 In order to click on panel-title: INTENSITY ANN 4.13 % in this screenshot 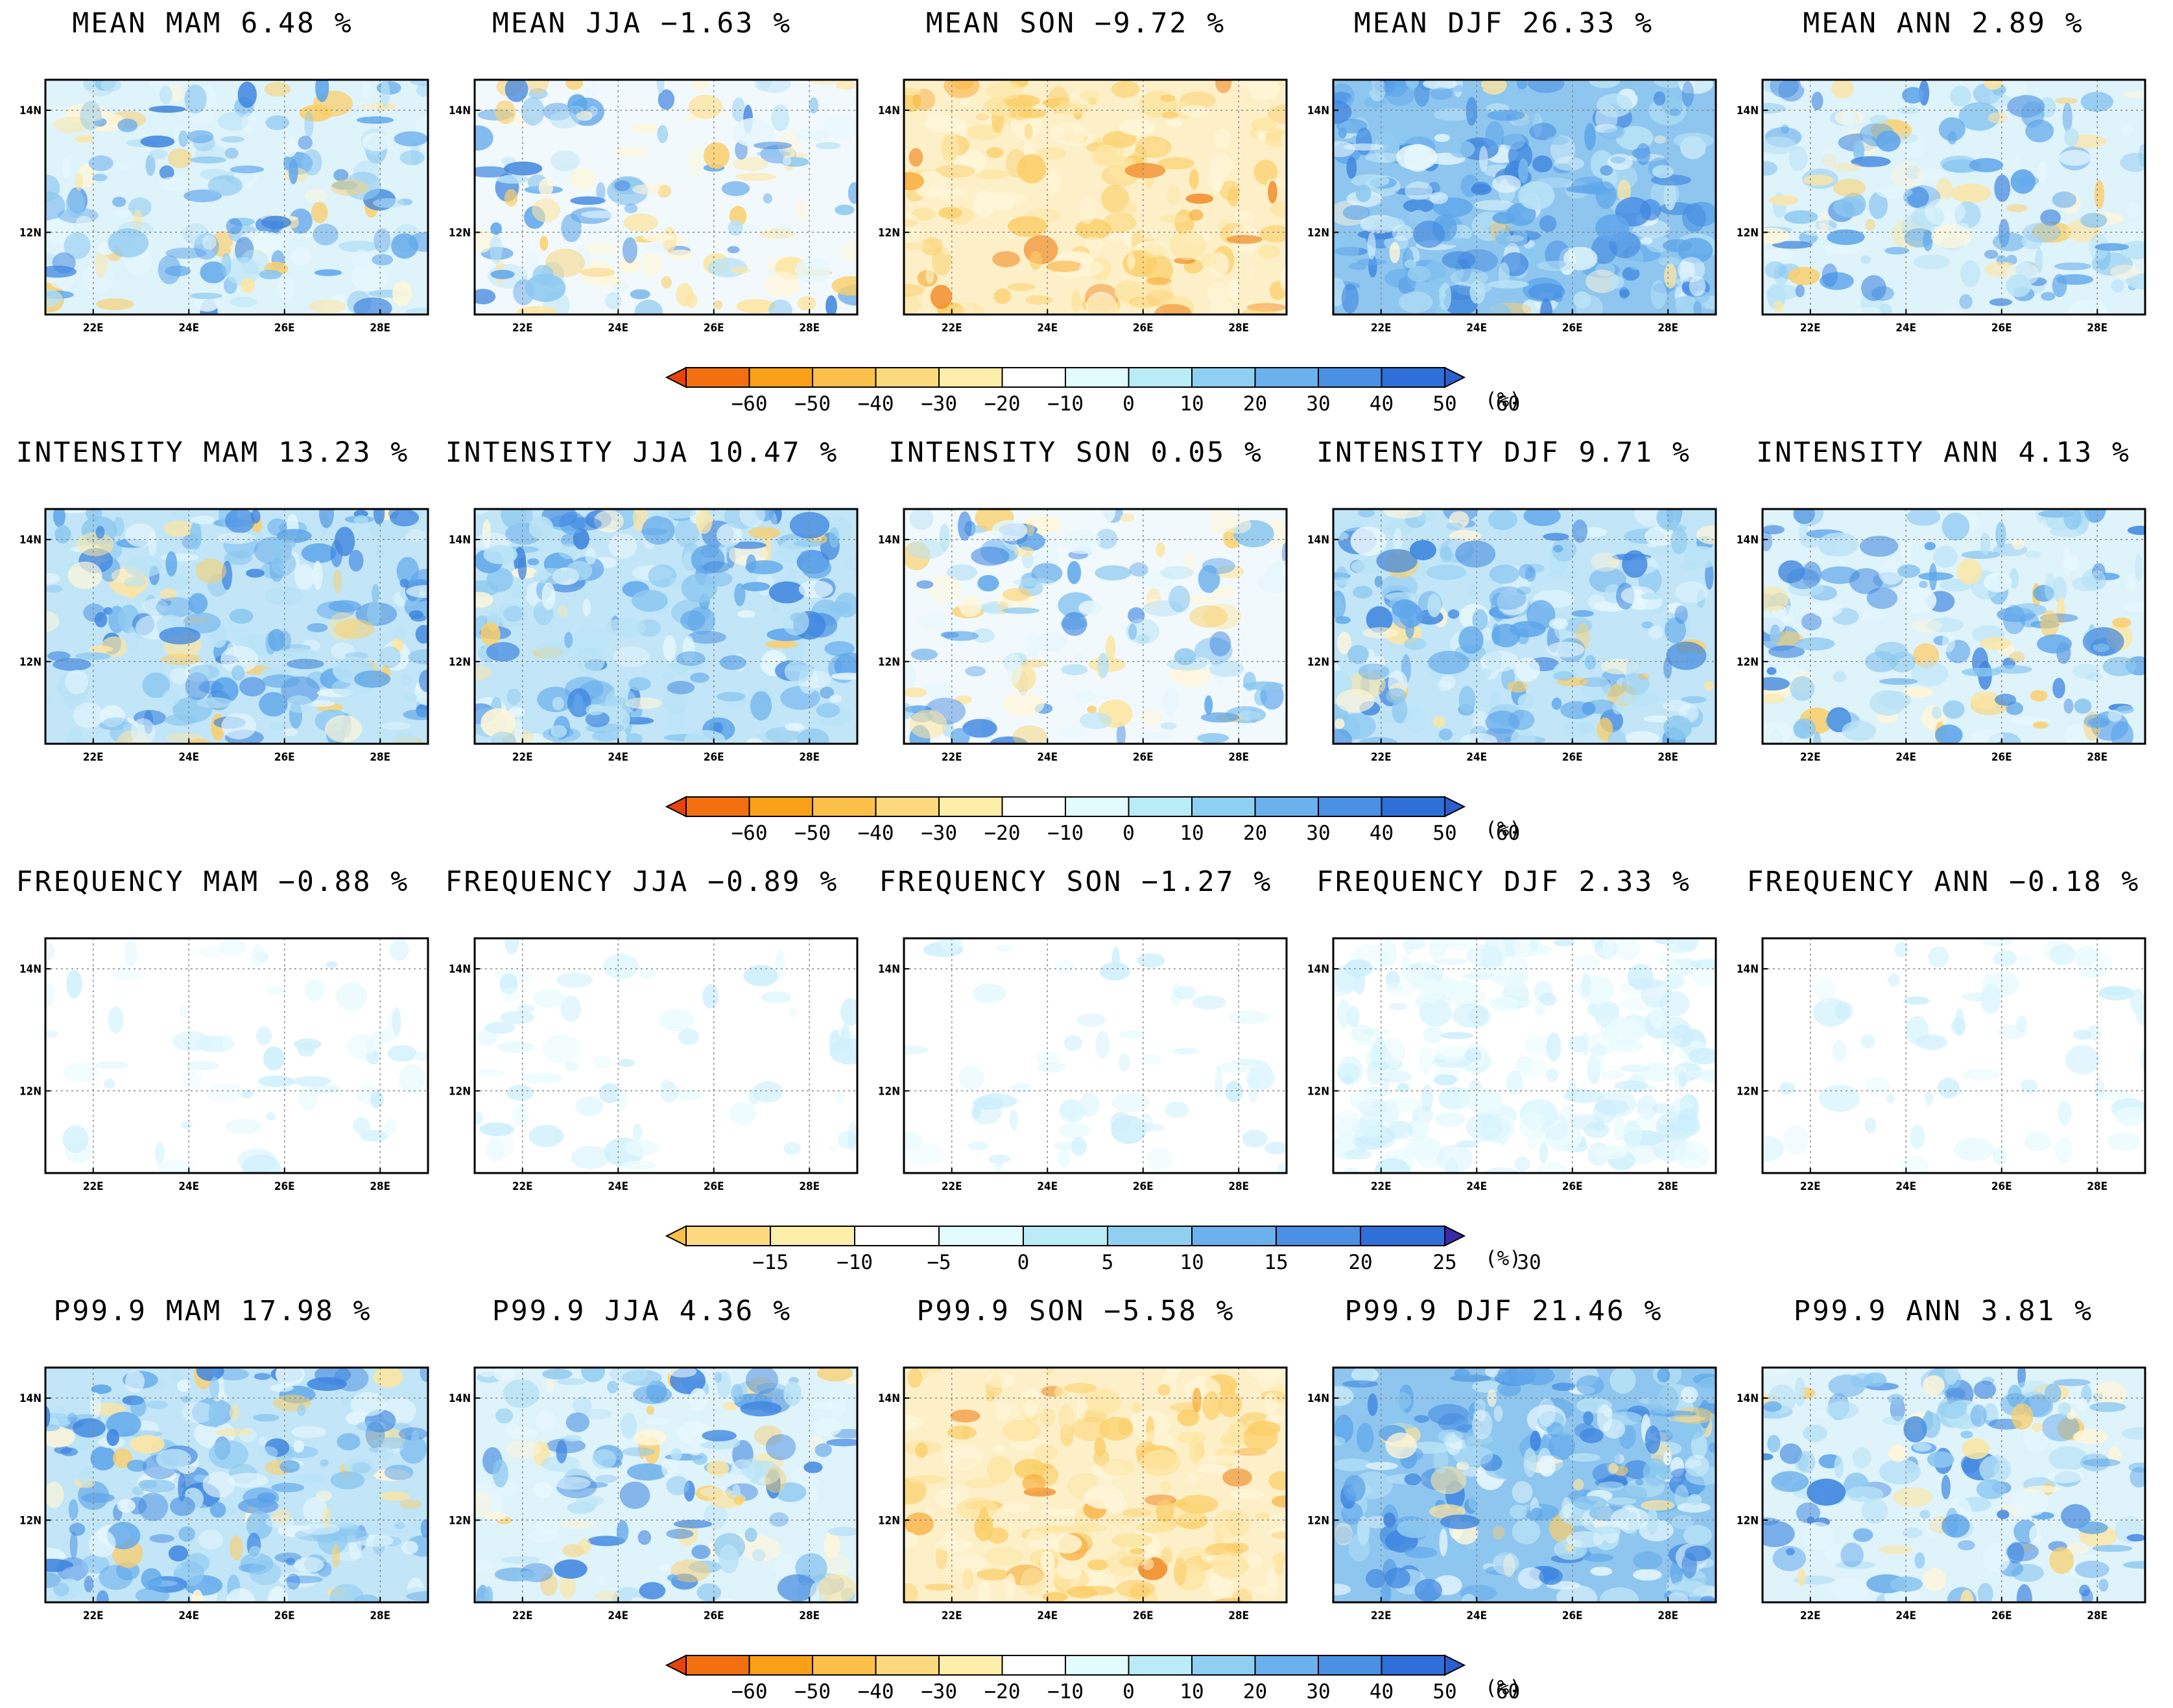, I will do `click(1944, 452)`.